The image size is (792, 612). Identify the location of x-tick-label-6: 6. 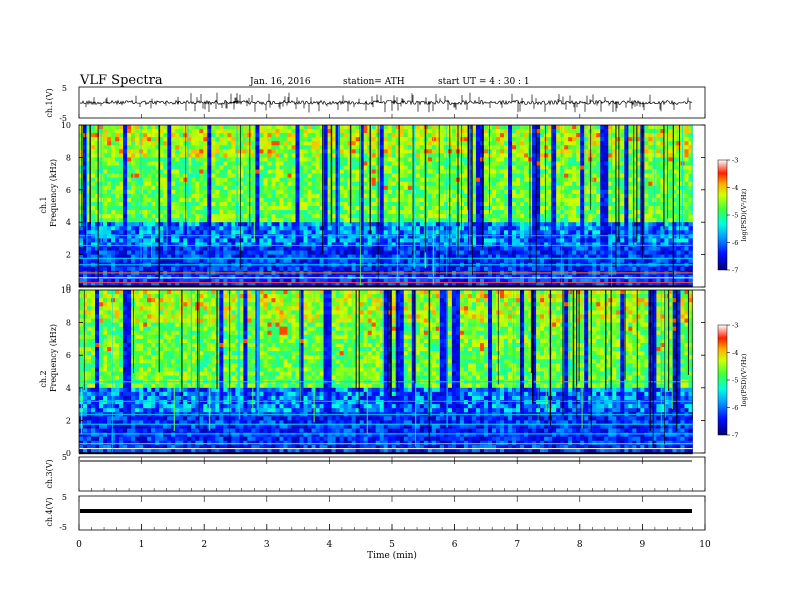
(455, 545).